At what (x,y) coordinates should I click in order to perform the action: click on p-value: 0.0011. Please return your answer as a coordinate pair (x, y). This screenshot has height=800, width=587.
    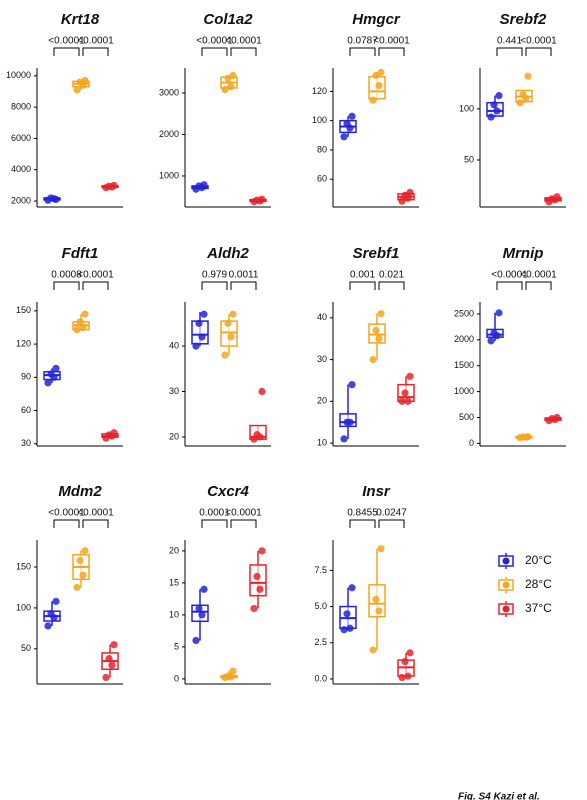
    Looking at the image, I should click on (244, 275).